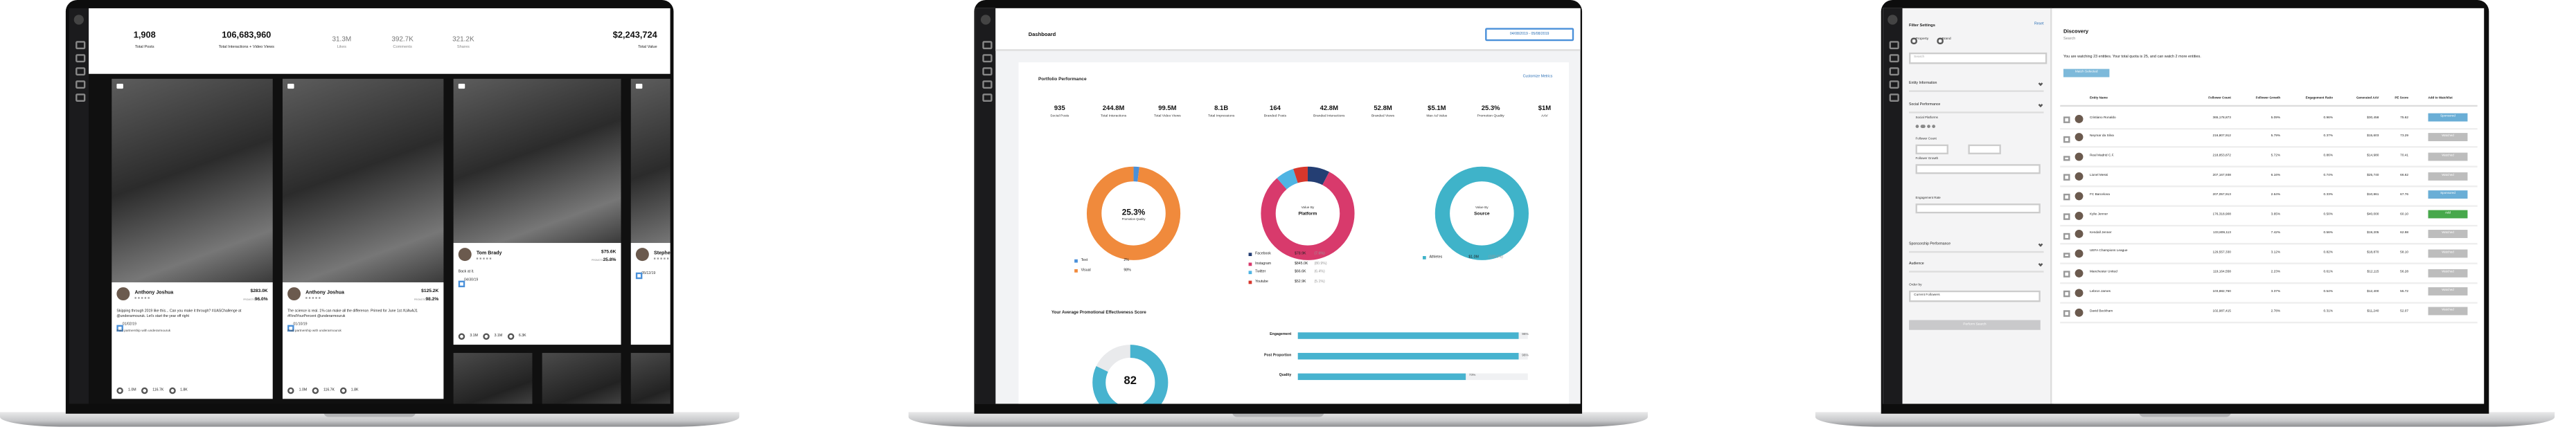  I want to click on order-select: Current Followers, so click(1975, 296).